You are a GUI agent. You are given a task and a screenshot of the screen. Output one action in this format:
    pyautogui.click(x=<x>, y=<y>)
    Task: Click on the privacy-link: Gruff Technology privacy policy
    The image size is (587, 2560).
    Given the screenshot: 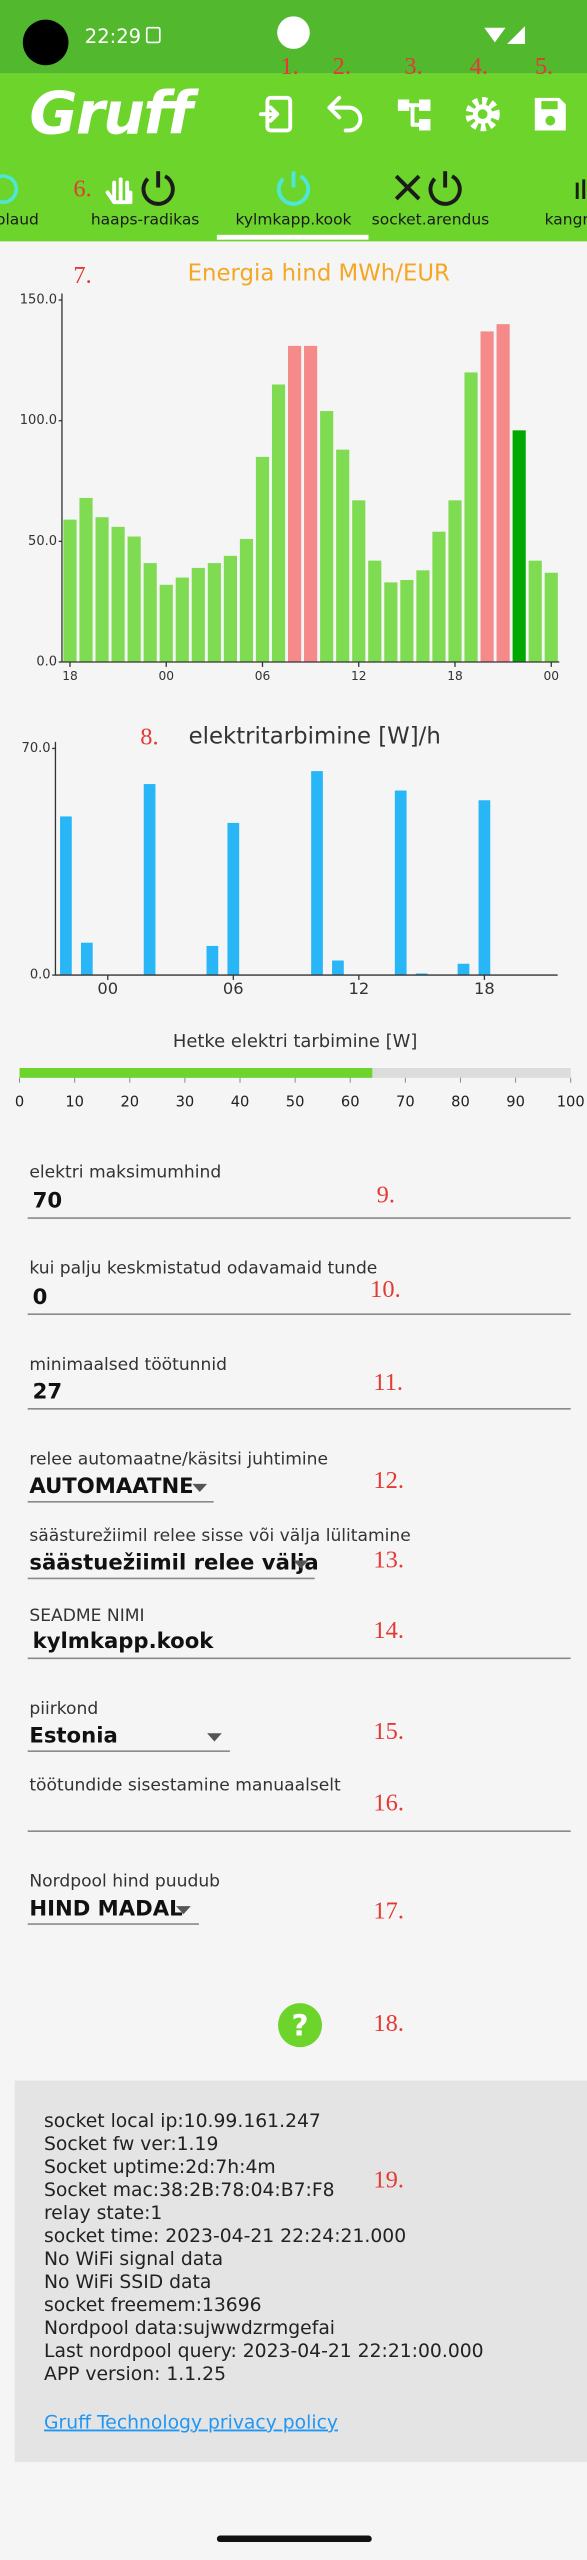 What is the action you would take?
    pyautogui.click(x=191, y=2423)
    